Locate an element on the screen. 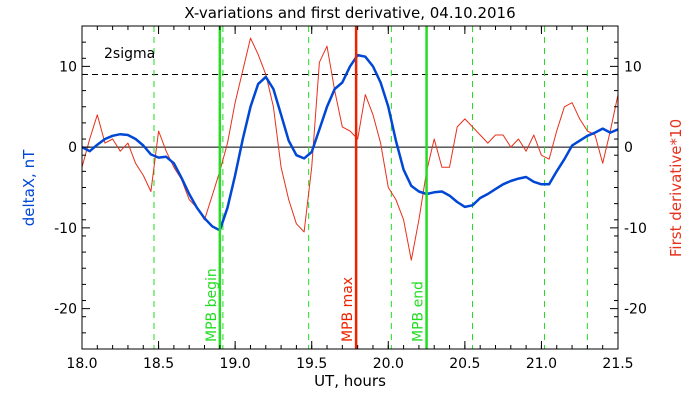 This screenshot has height=400, width=700. y-right-tick-label: 10 is located at coordinates (633, 67).